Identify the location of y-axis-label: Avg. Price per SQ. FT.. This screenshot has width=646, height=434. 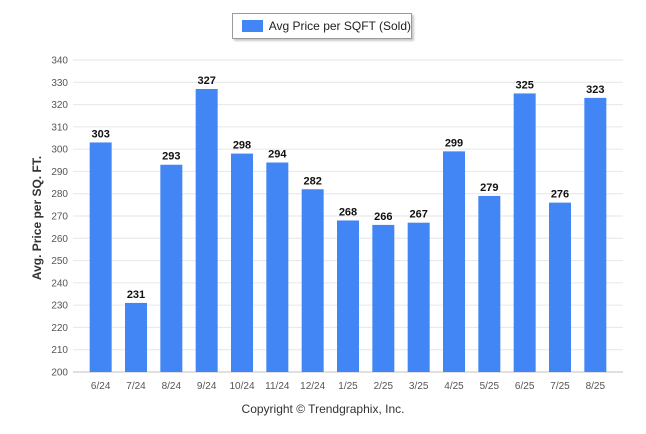
(37, 218).